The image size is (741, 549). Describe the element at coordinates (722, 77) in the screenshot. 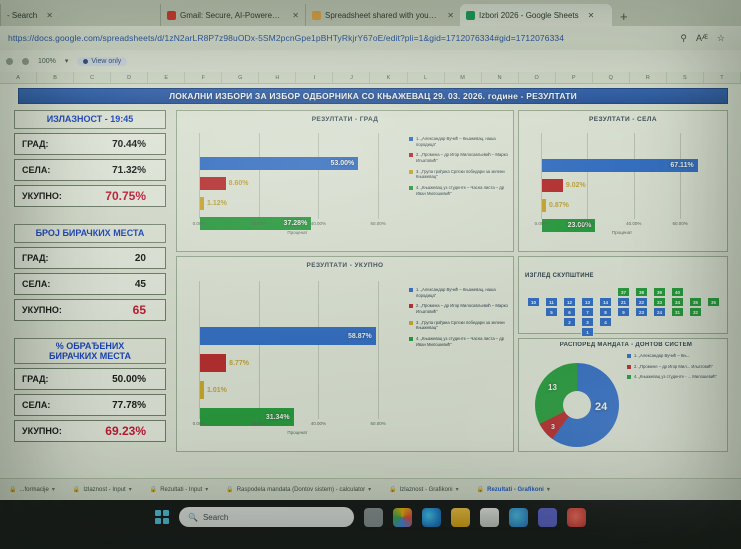

I see `column-header-t: T` at that location.